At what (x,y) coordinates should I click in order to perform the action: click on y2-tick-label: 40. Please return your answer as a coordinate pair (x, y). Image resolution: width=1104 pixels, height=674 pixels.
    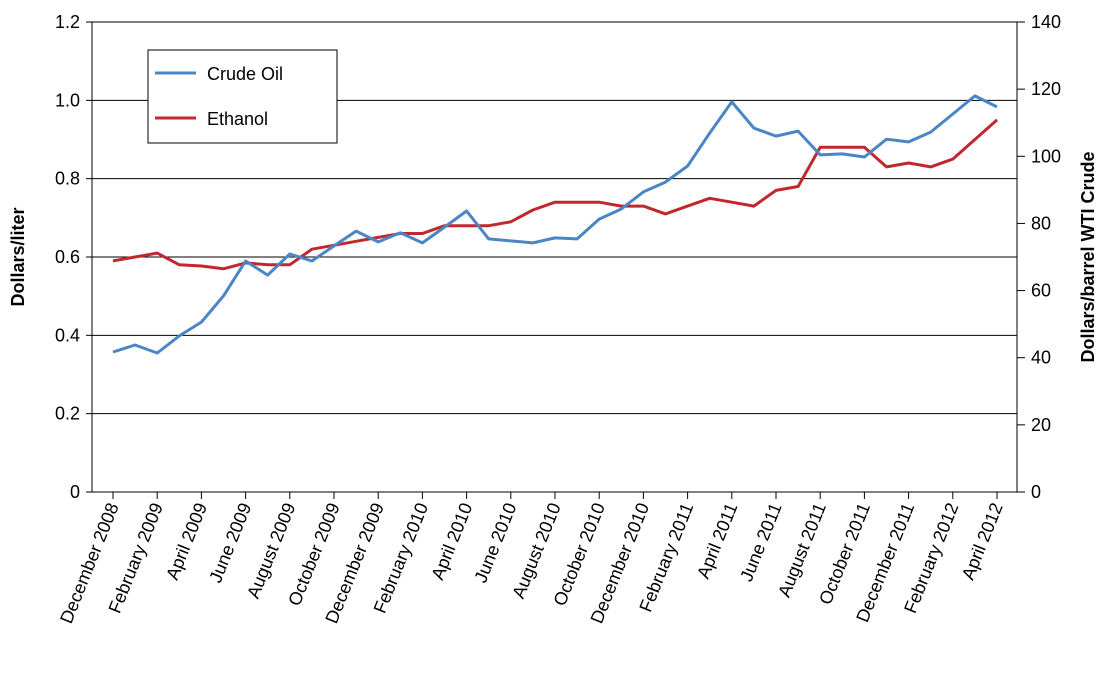
    Looking at the image, I should click on (1041, 358).